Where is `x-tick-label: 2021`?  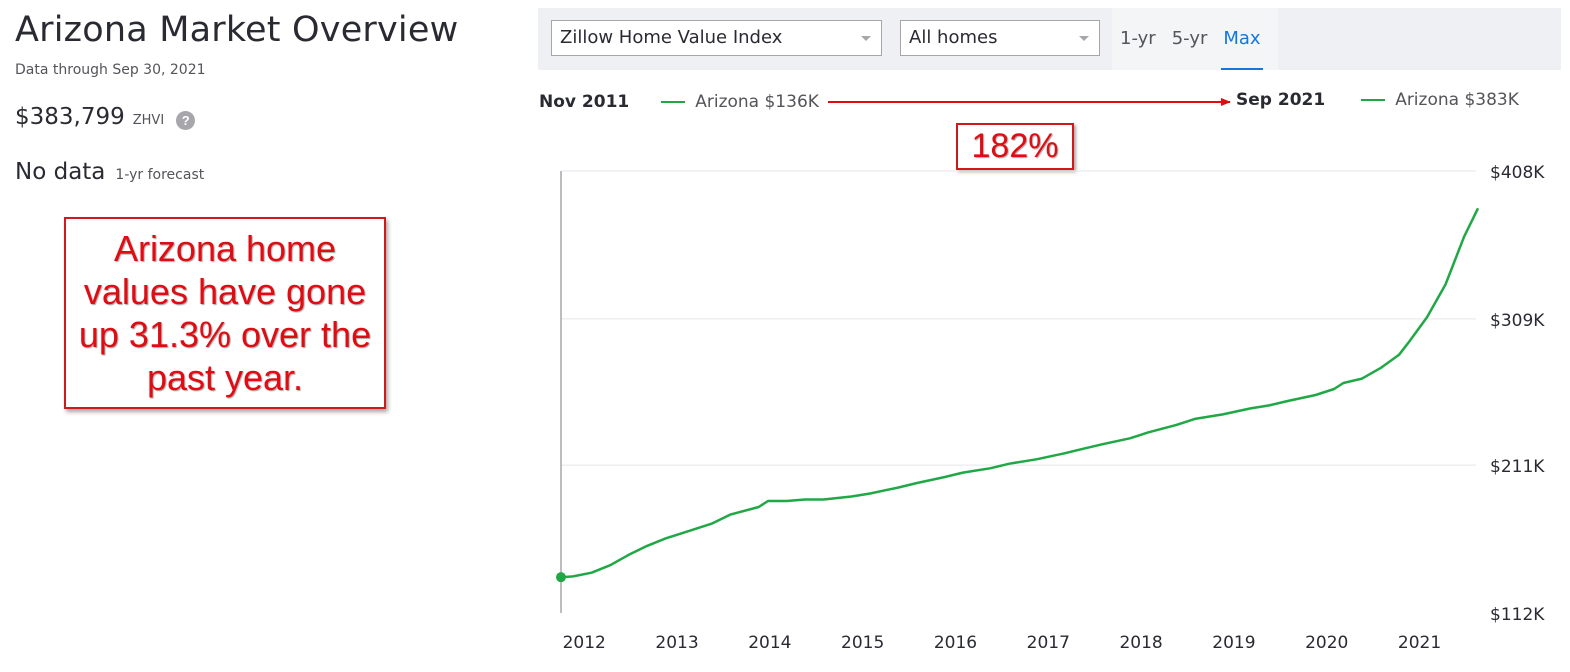 x-tick-label: 2021 is located at coordinates (1419, 643).